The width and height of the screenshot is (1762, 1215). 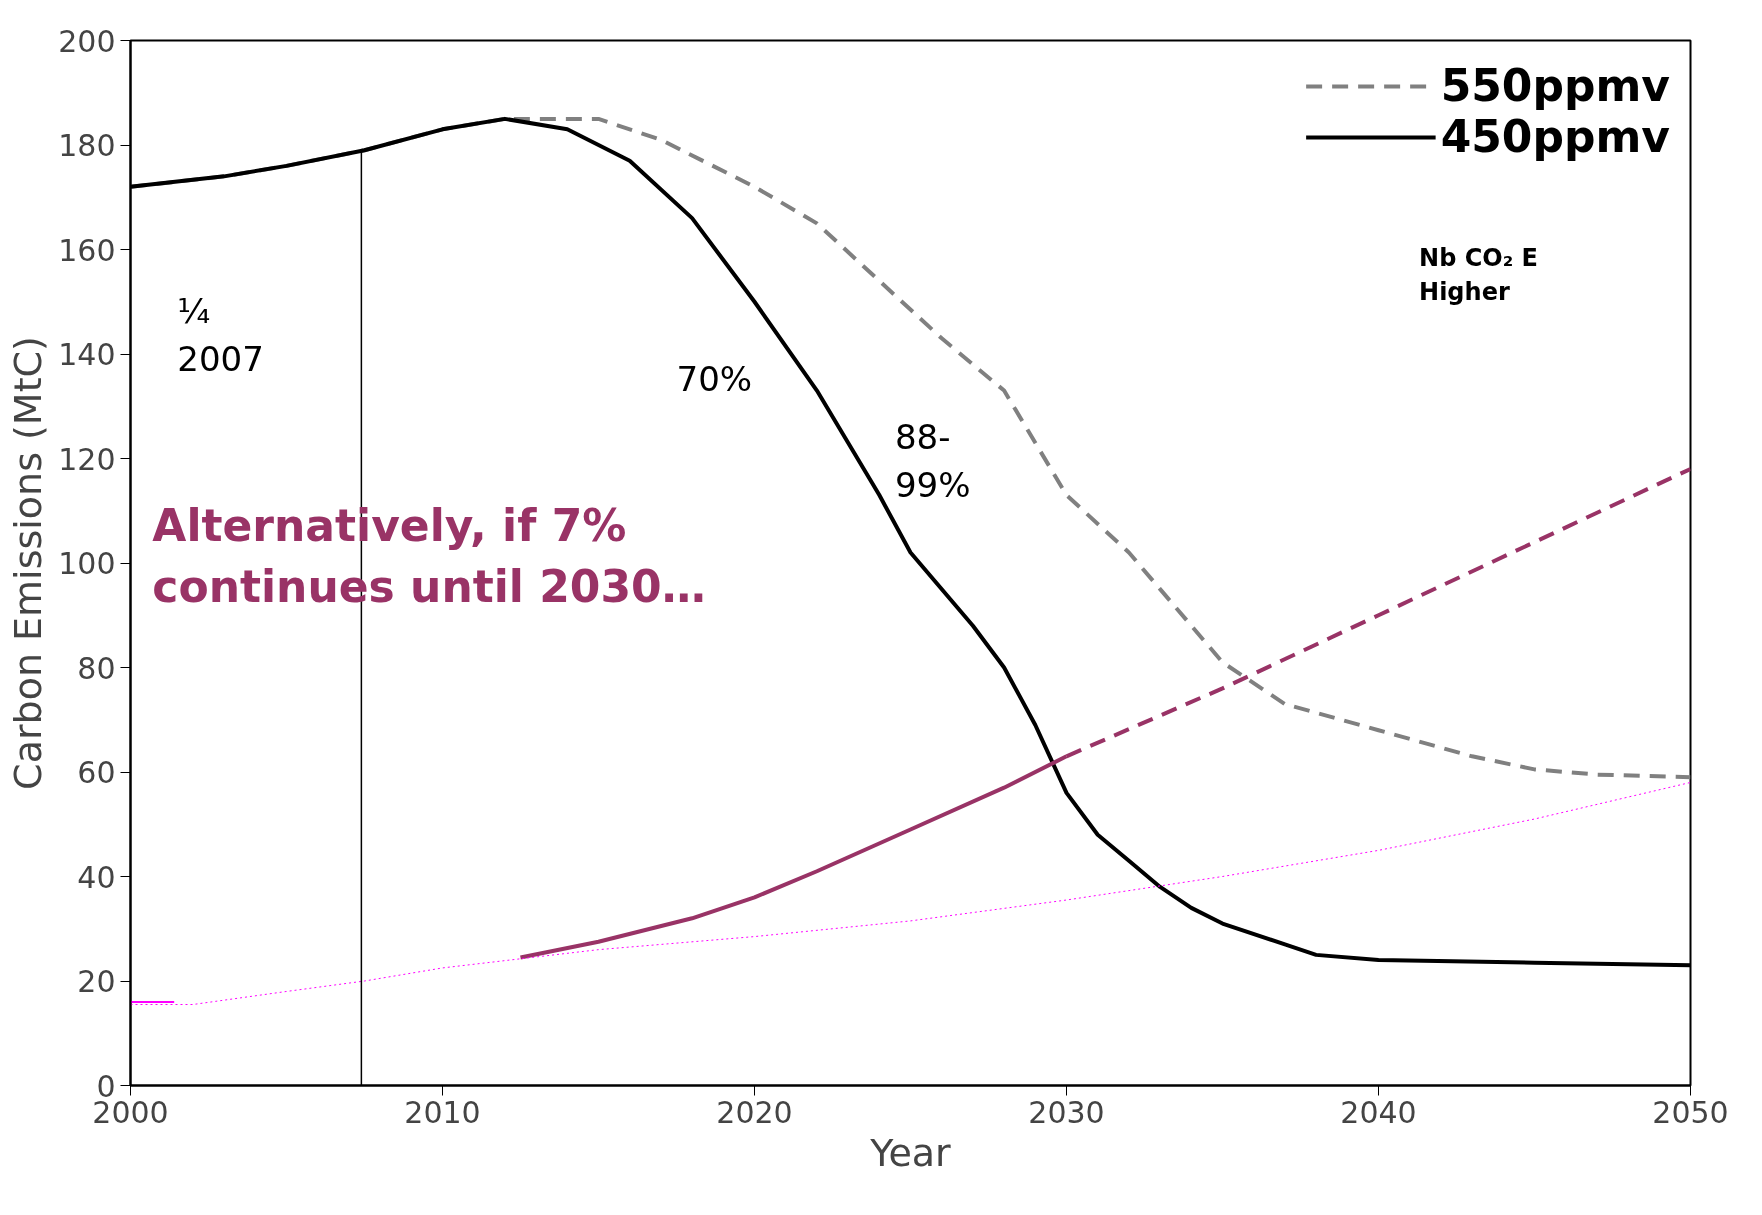 What do you see at coordinates (220, 335) in the screenshot?
I see `annotation: ¼ 2007` at bounding box center [220, 335].